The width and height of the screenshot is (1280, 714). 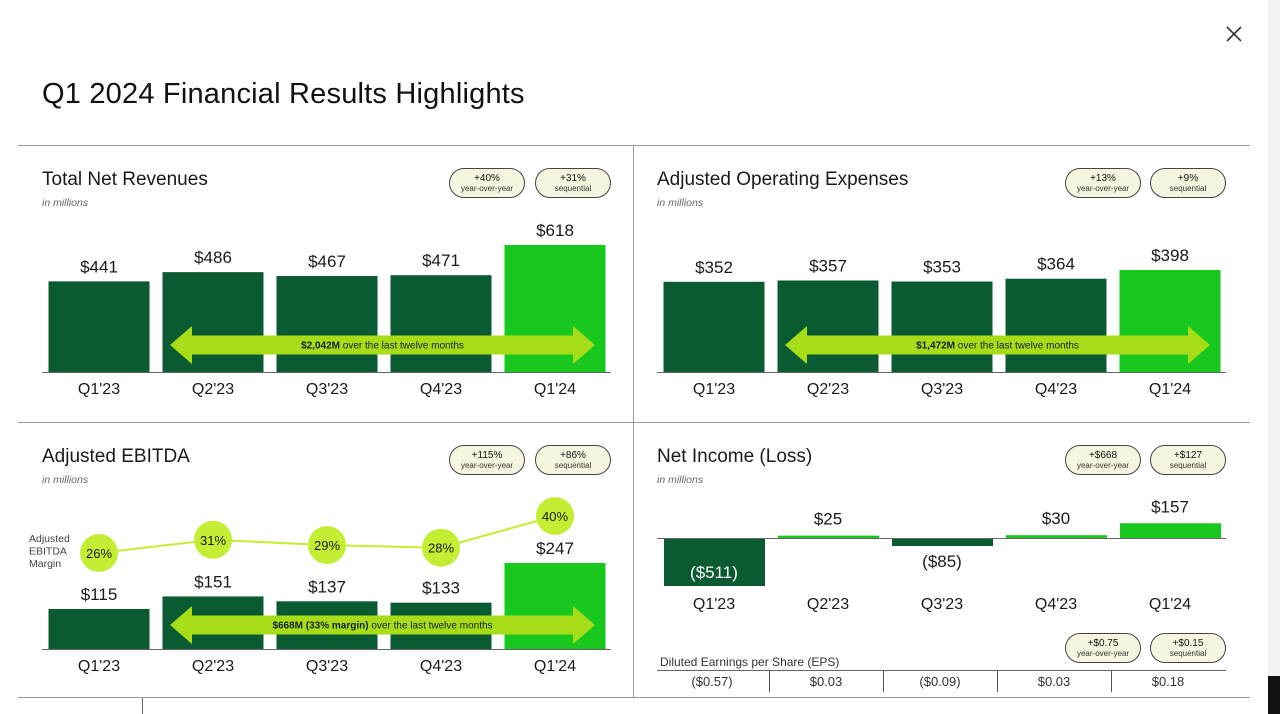 I want to click on value-label: $467, so click(x=327, y=261).